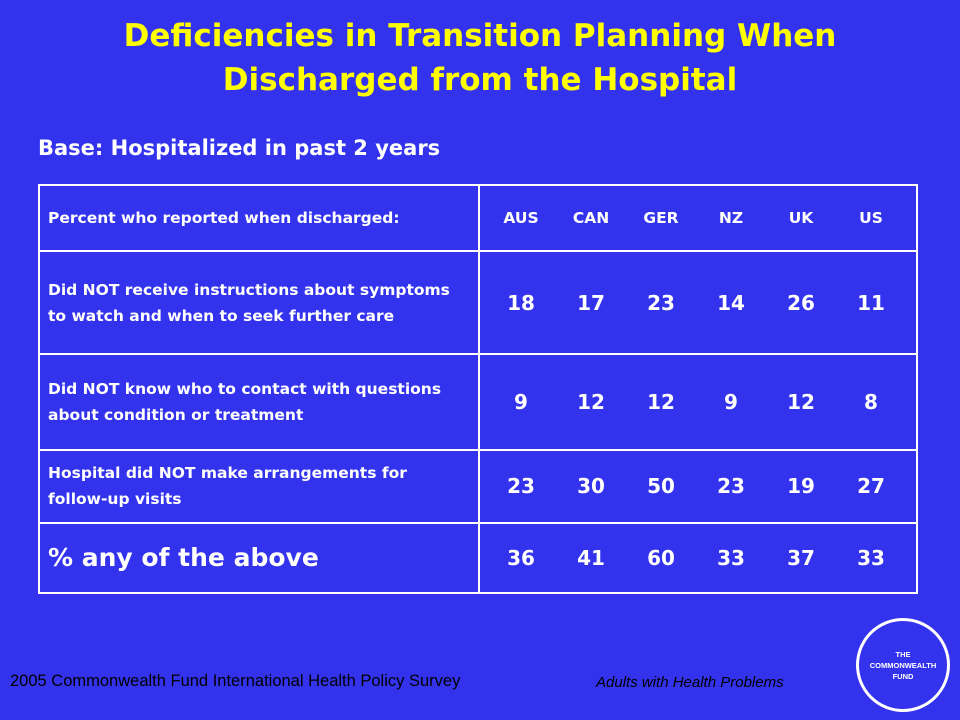  Describe the element at coordinates (521, 302) in the screenshot. I see `value-cell: 18` at that location.